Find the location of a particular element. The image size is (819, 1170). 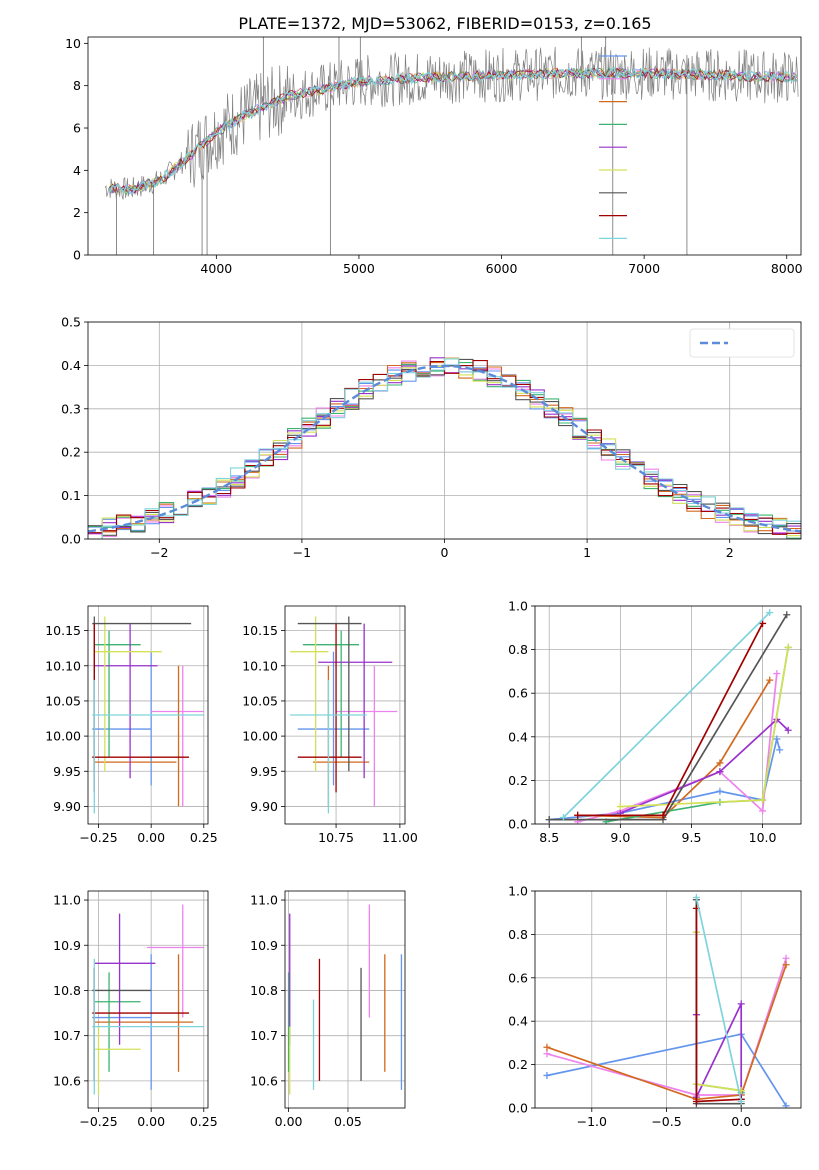

model-fit-line is located at coordinates (453, 130).